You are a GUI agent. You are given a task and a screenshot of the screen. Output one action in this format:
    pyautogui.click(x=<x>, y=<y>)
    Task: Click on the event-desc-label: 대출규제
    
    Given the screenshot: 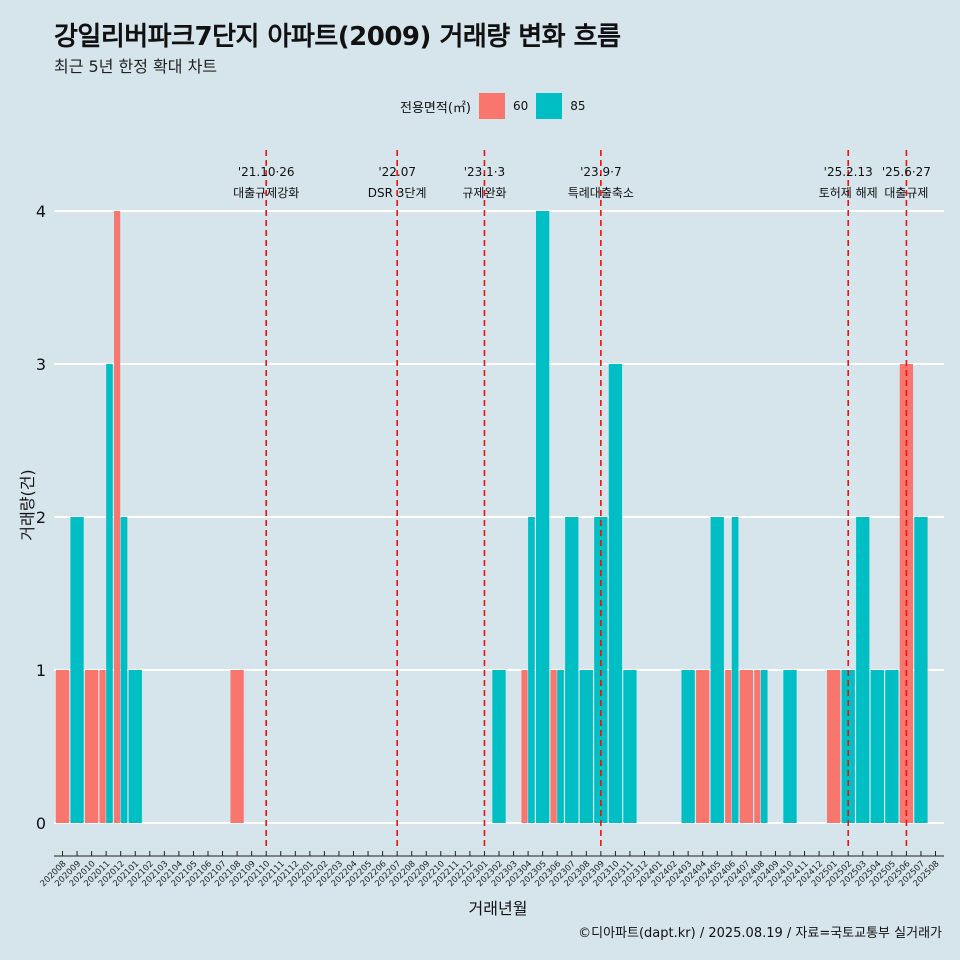 What is the action you would take?
    pyautogui.click(x=906, y=193)
    